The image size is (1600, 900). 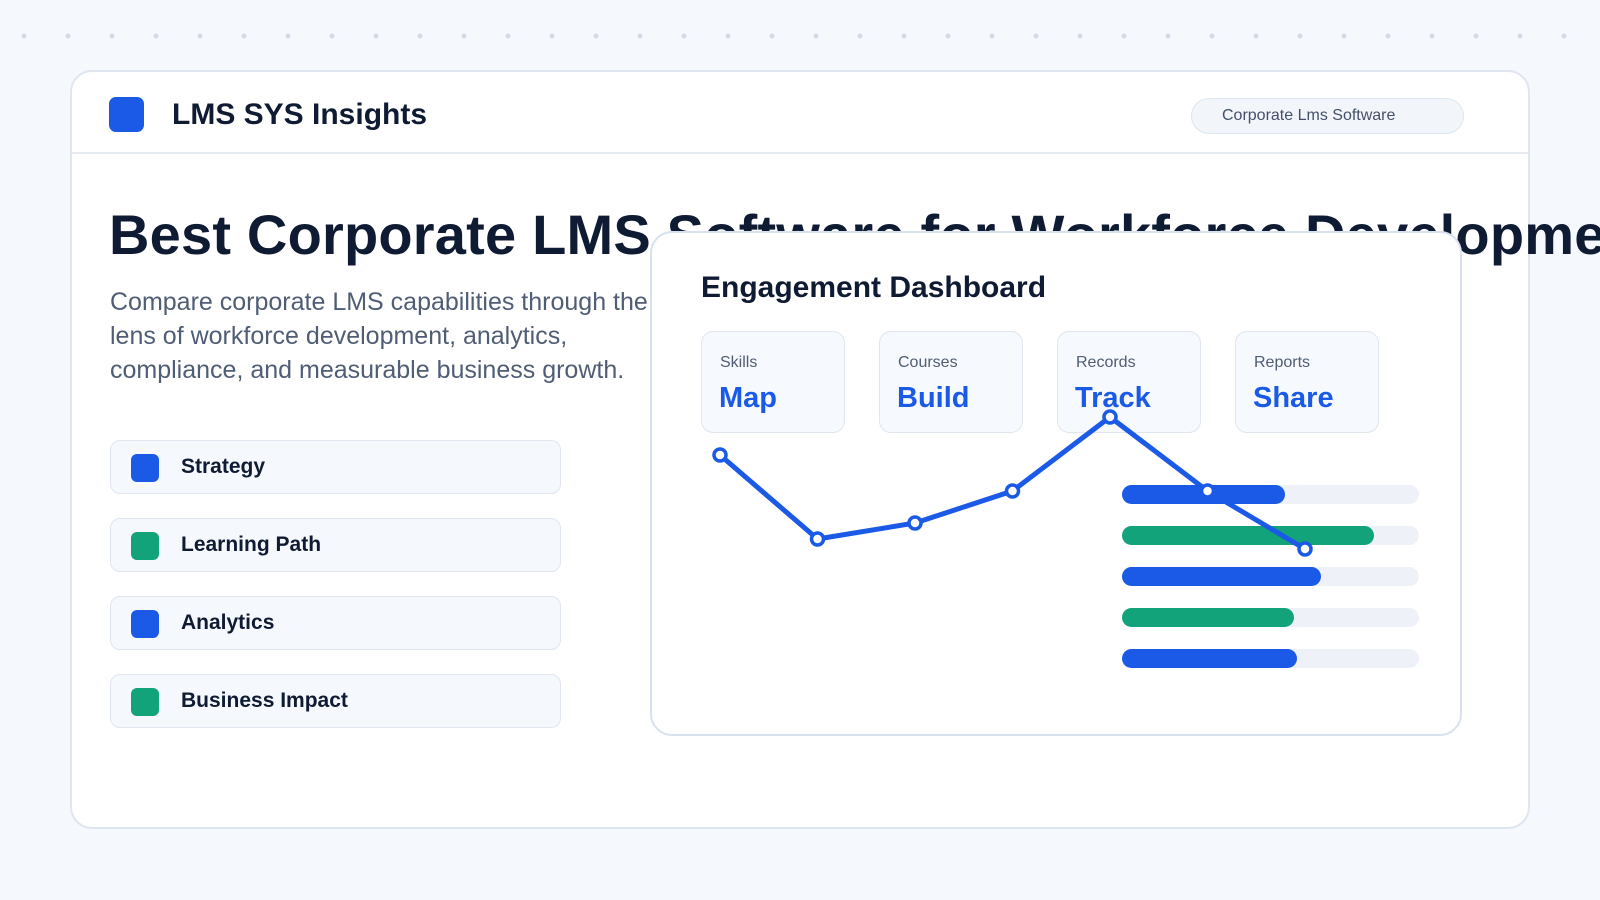 I want to click on app-header: LMS SYS Insights Corporate Lms Software, so click(x=800, y=113).